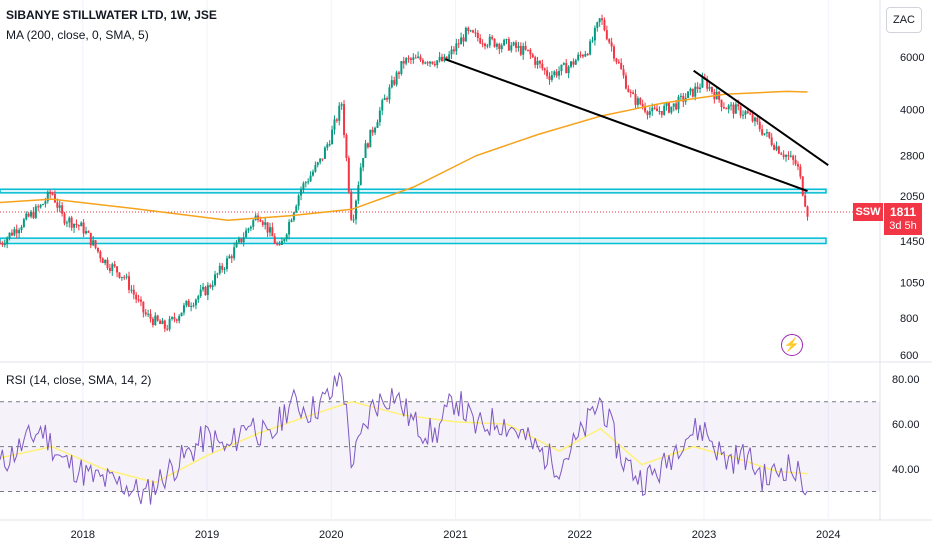 The width and height of the screenshot is (932, 550). Describe the element at coordinates (904, 20) in the screenshot. I see `currency-button: ZAC` at that location.